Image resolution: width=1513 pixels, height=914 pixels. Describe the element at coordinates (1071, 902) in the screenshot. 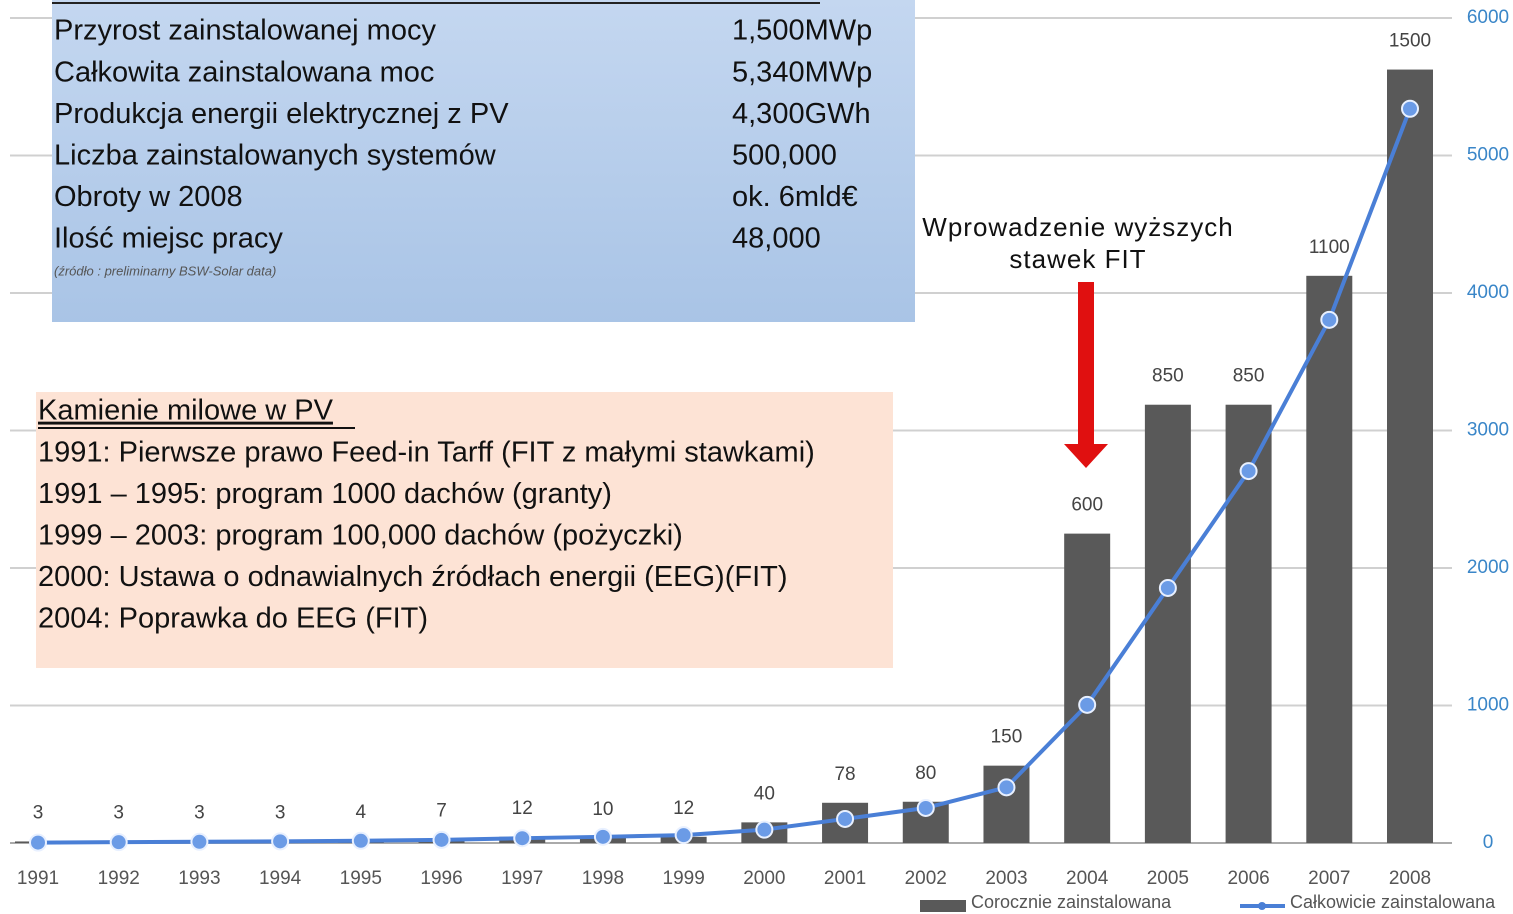

I see `legend-label: Corocznie zainstalowana` at that location.